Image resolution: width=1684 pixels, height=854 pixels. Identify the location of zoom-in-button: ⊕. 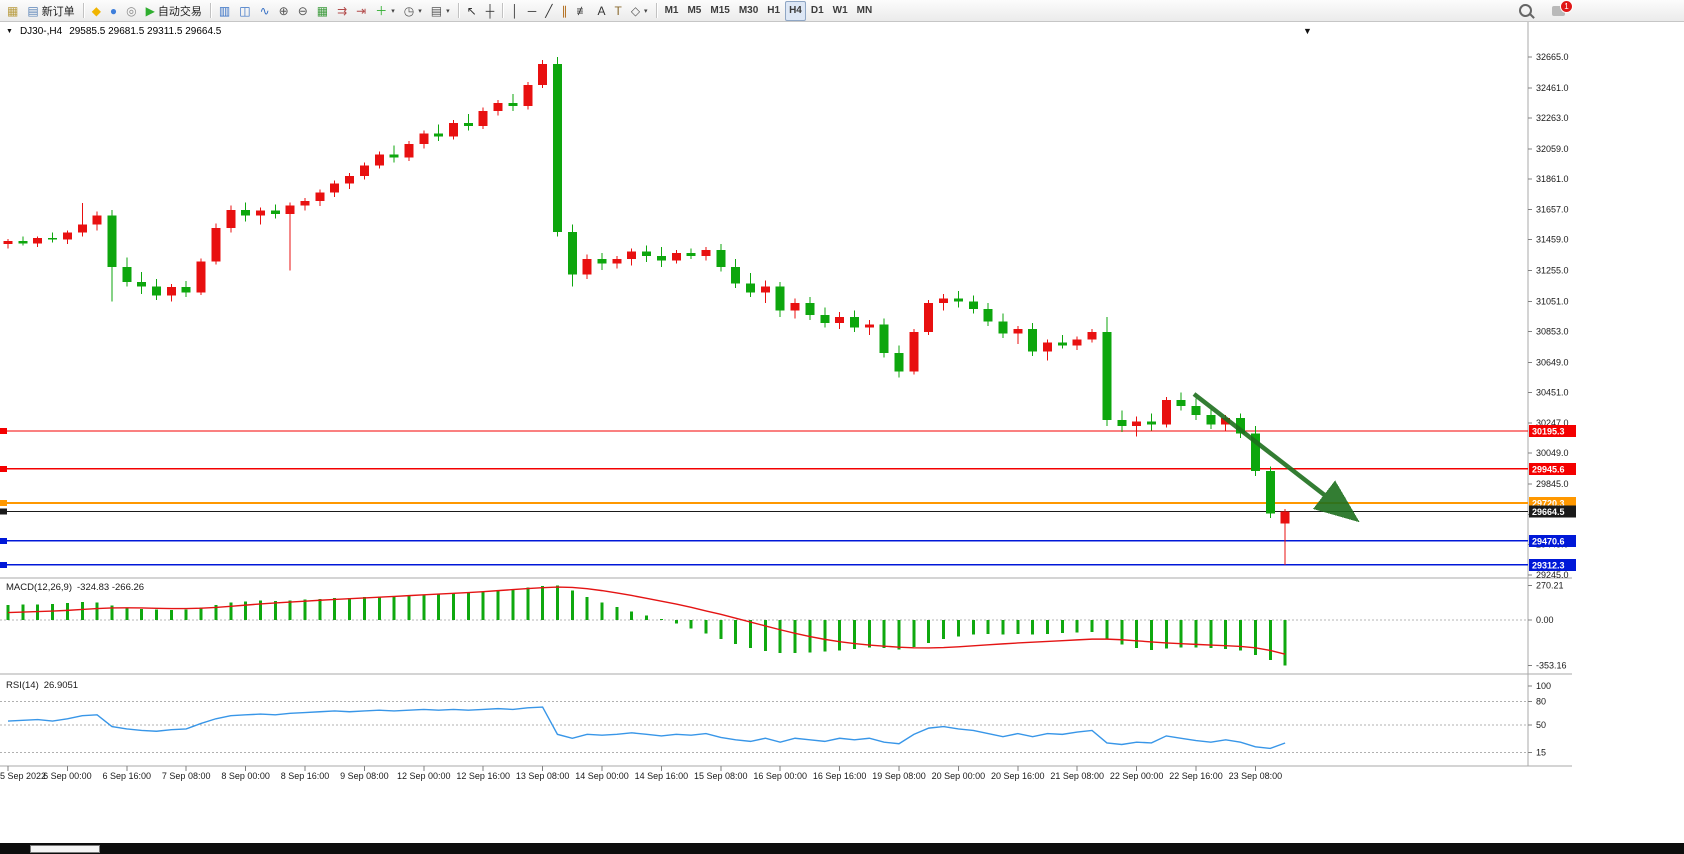
(284, 11).